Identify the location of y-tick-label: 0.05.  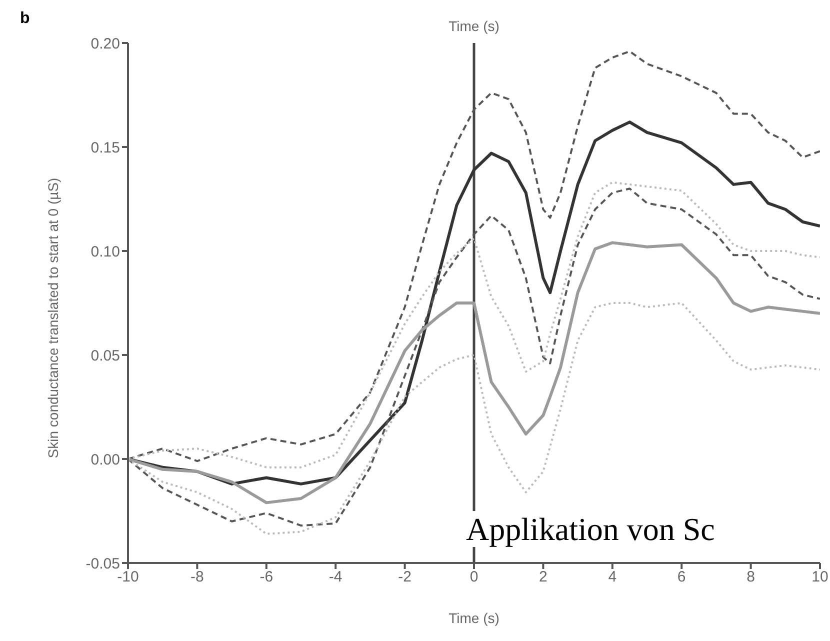
(105, 355).